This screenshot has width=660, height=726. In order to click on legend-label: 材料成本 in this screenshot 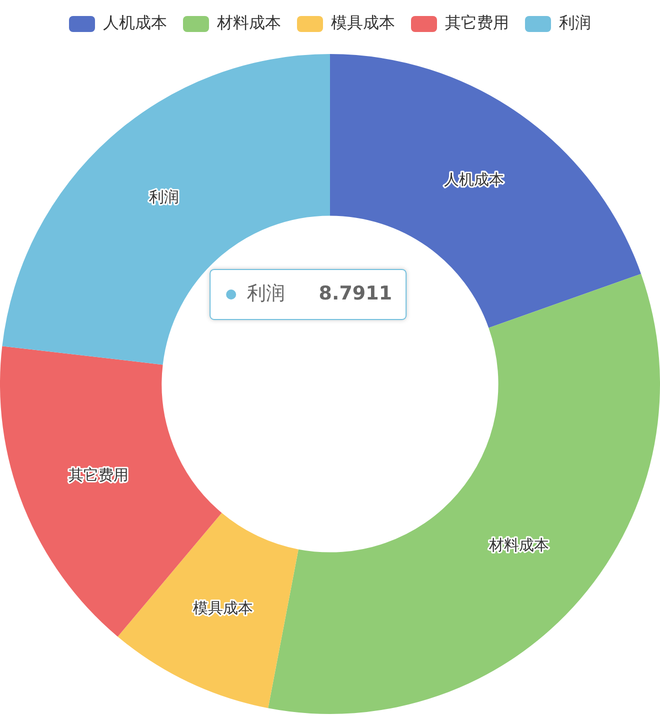, I will do `click(248, 22)`.